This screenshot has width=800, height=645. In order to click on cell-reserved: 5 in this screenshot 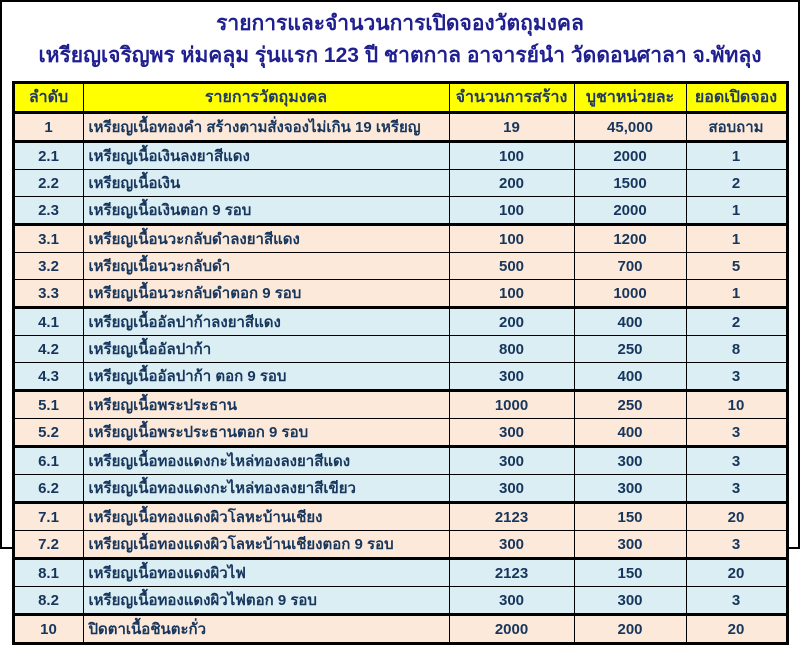, I will do `click(736, 266)`.